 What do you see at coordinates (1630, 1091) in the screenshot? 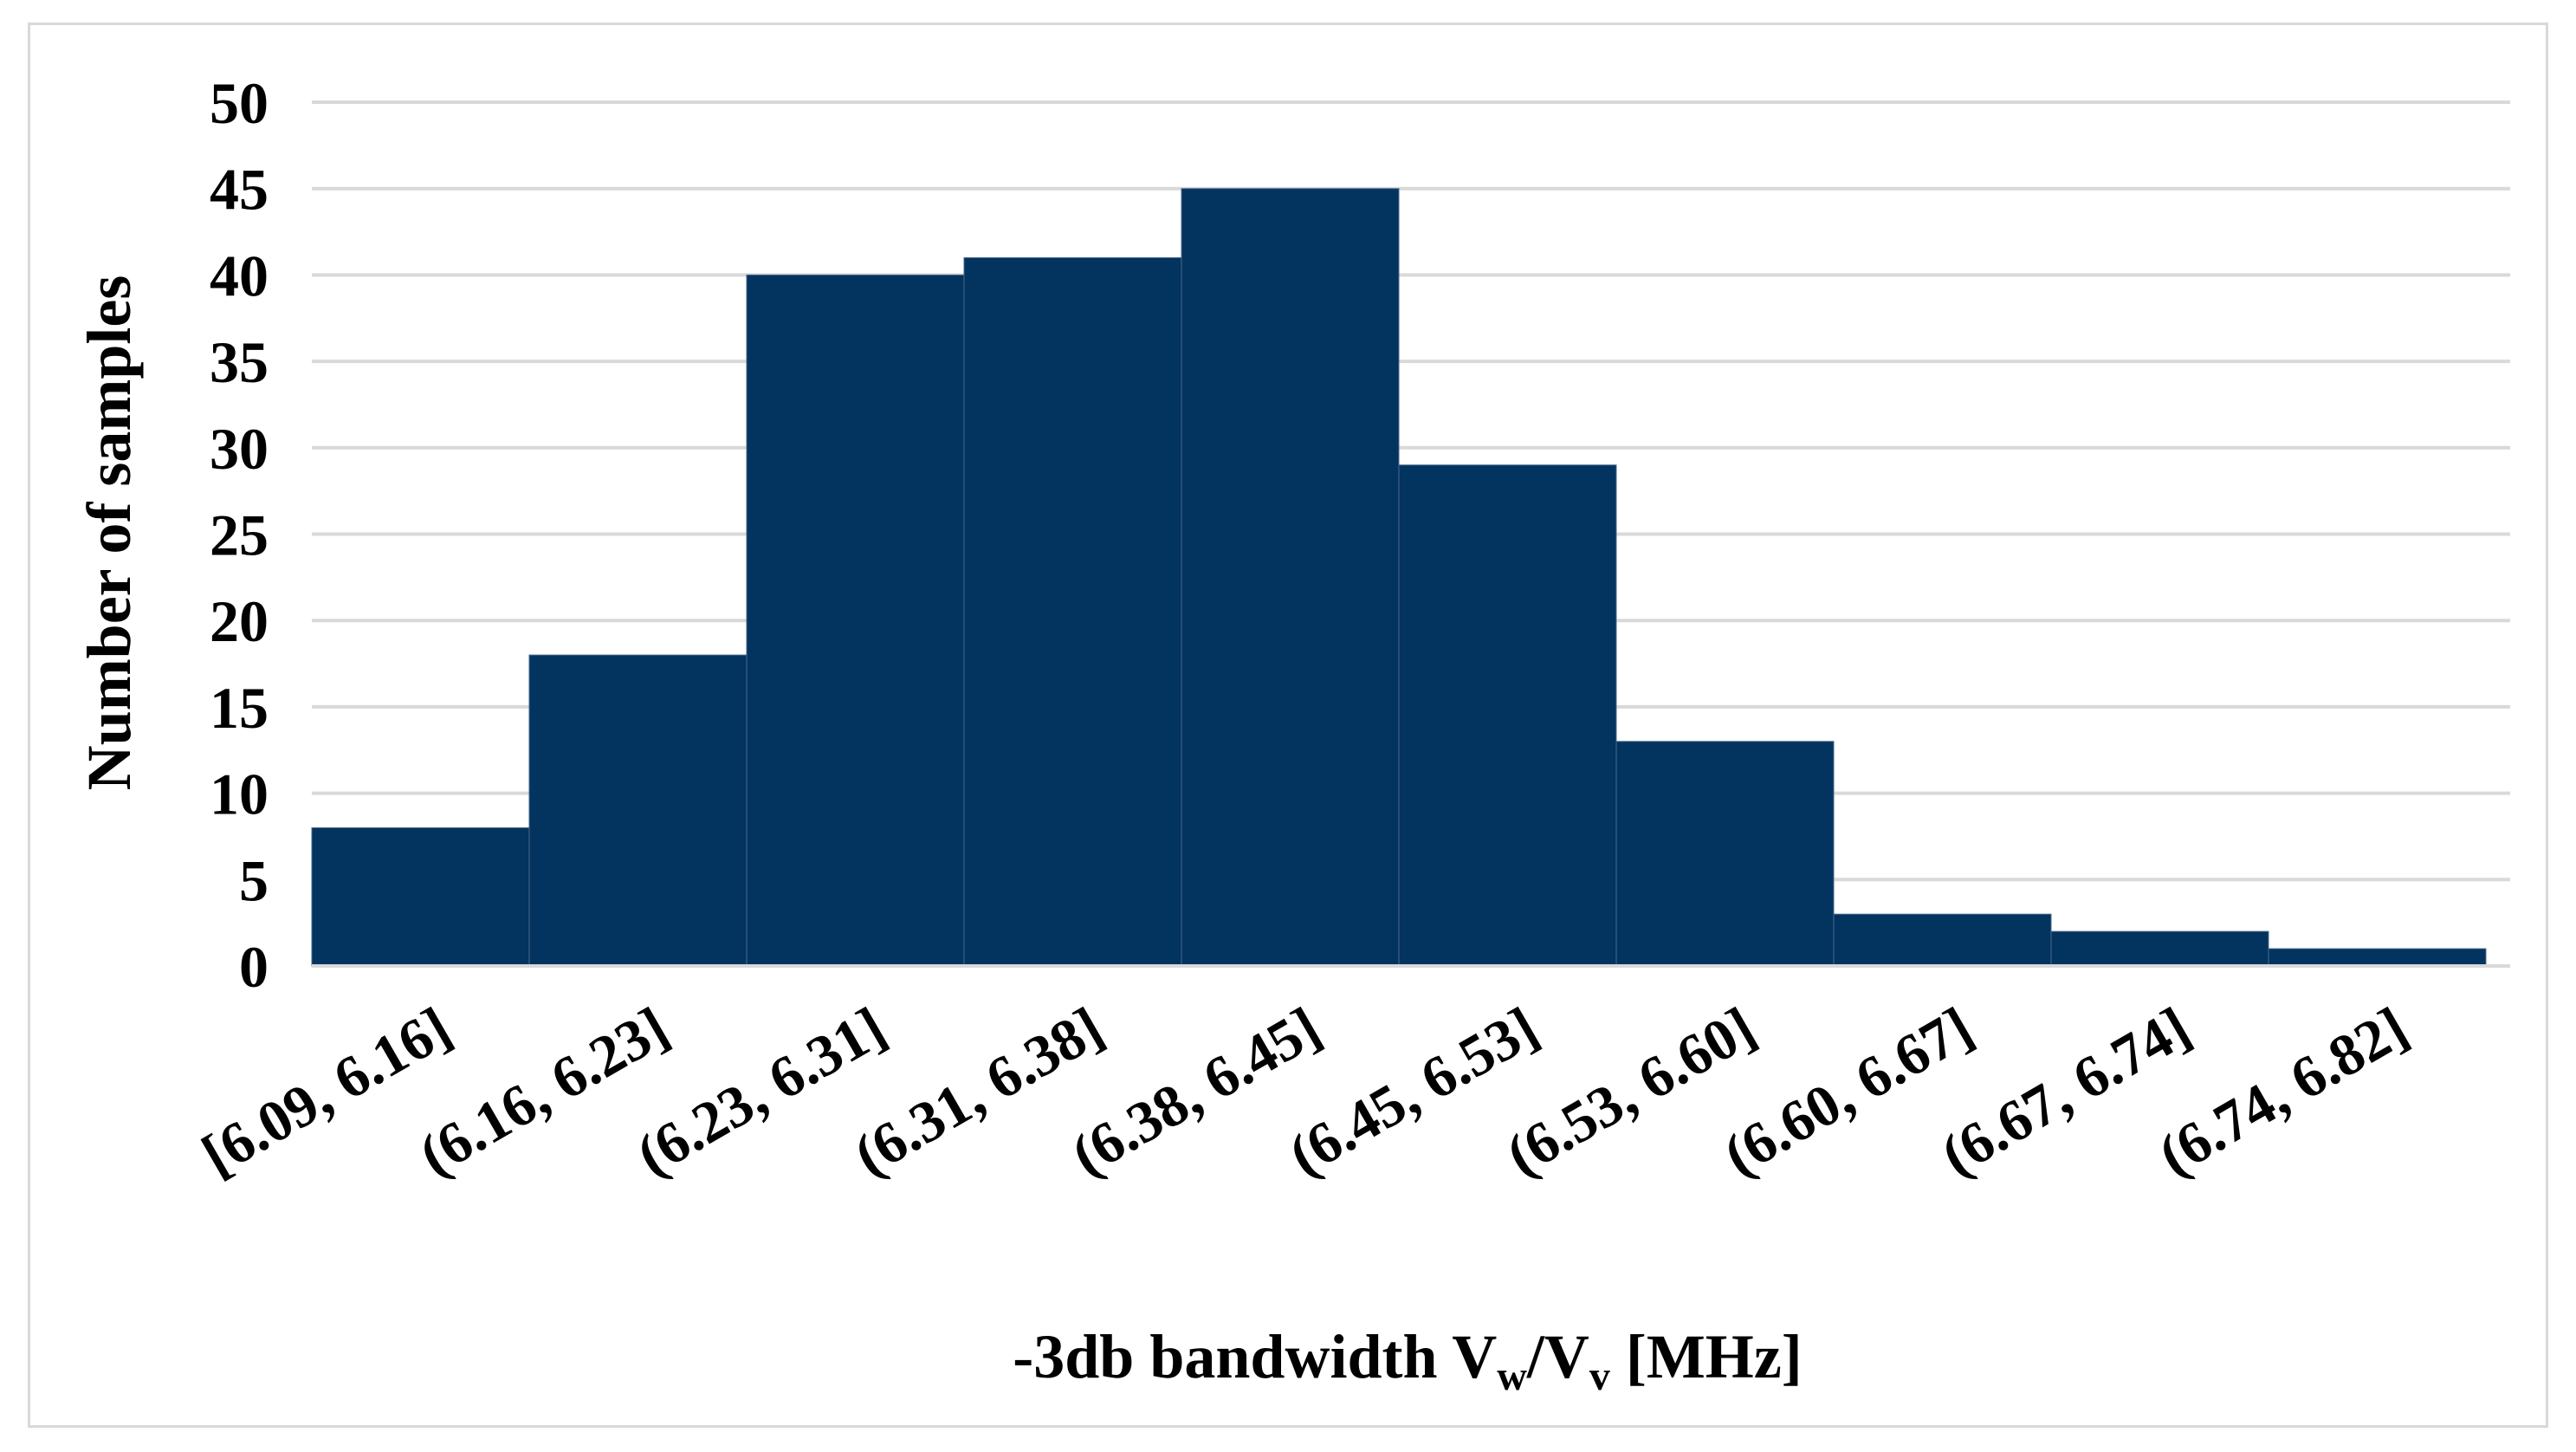
I see `x-tick-label: (6.53, 6.60]` at bounding box center [1630, 1091].